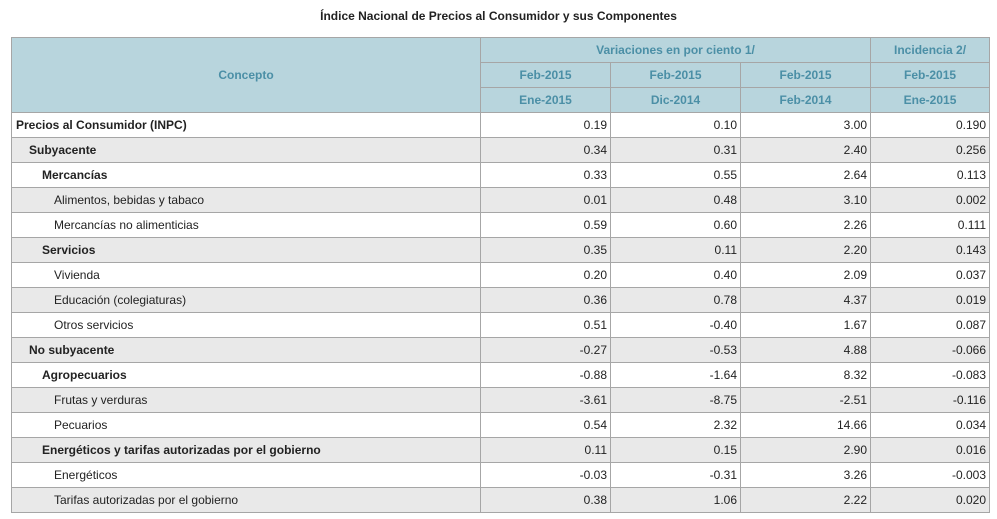 Image resolution: width=997 pixels, height=519 pixels. What do you see at coordinates (545, 500) in the screenshot?
I see `row-value: 0.38` at bounding box center [545, 500].